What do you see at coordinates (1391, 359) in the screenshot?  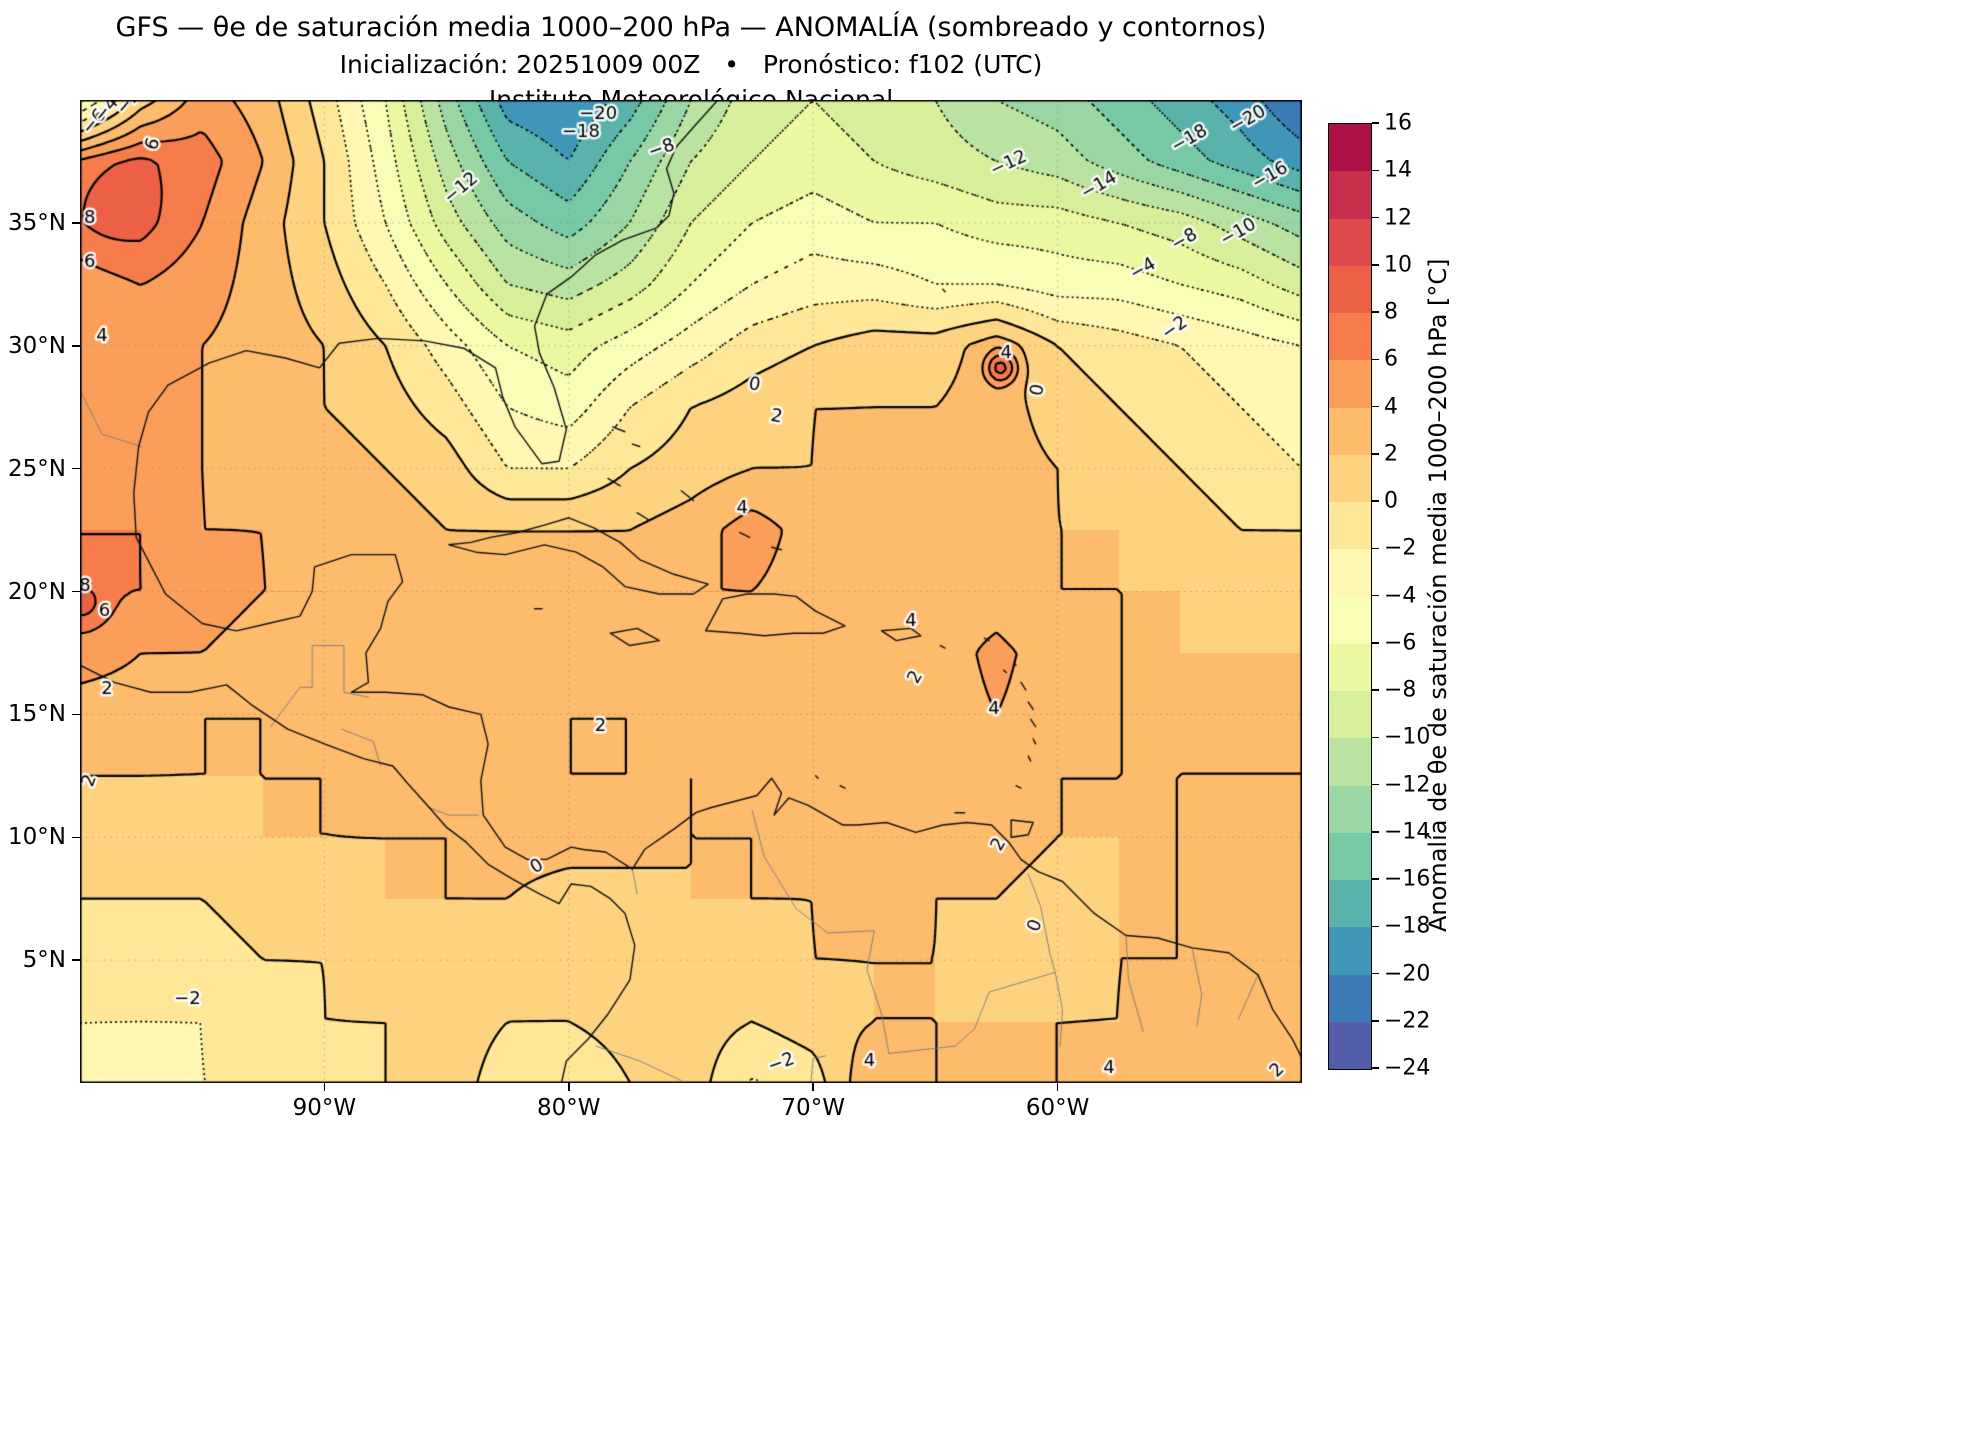 I see `colorbar-tick-label: 6` at bounding box center [1391, 359].